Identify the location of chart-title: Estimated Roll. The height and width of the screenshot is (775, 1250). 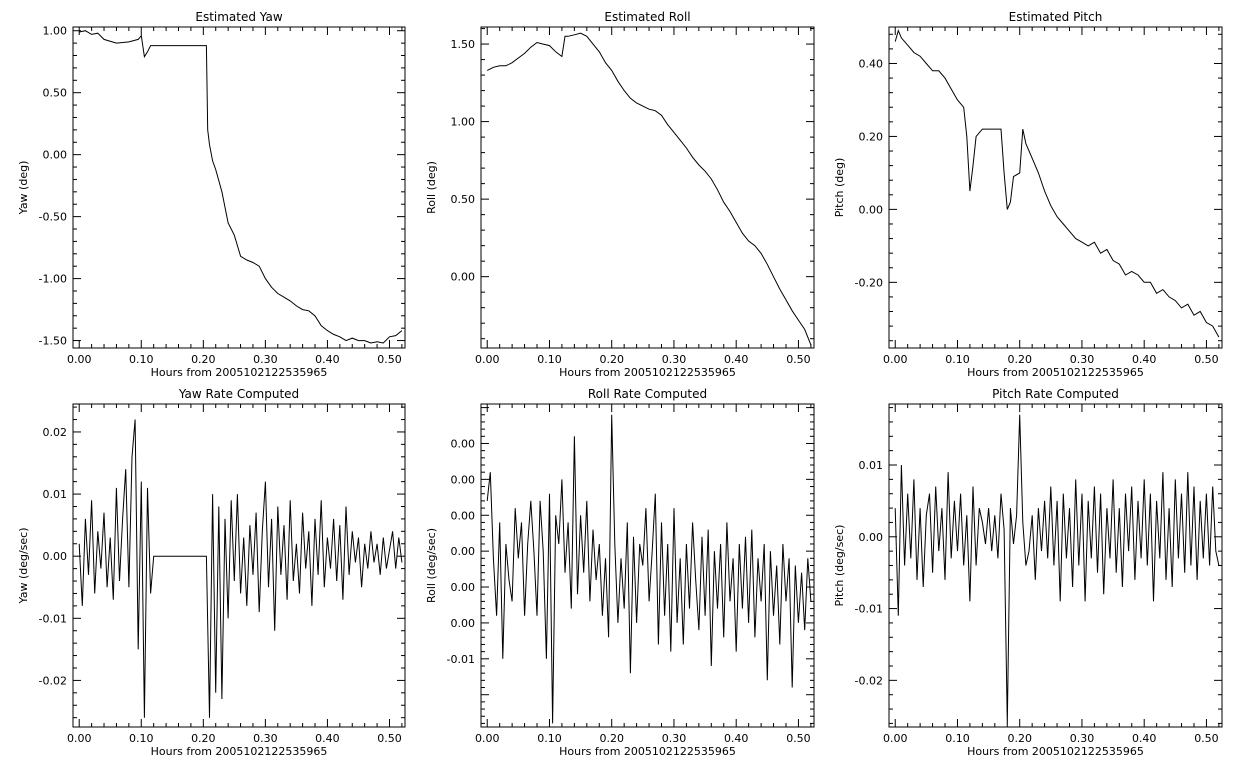
(647, 17).